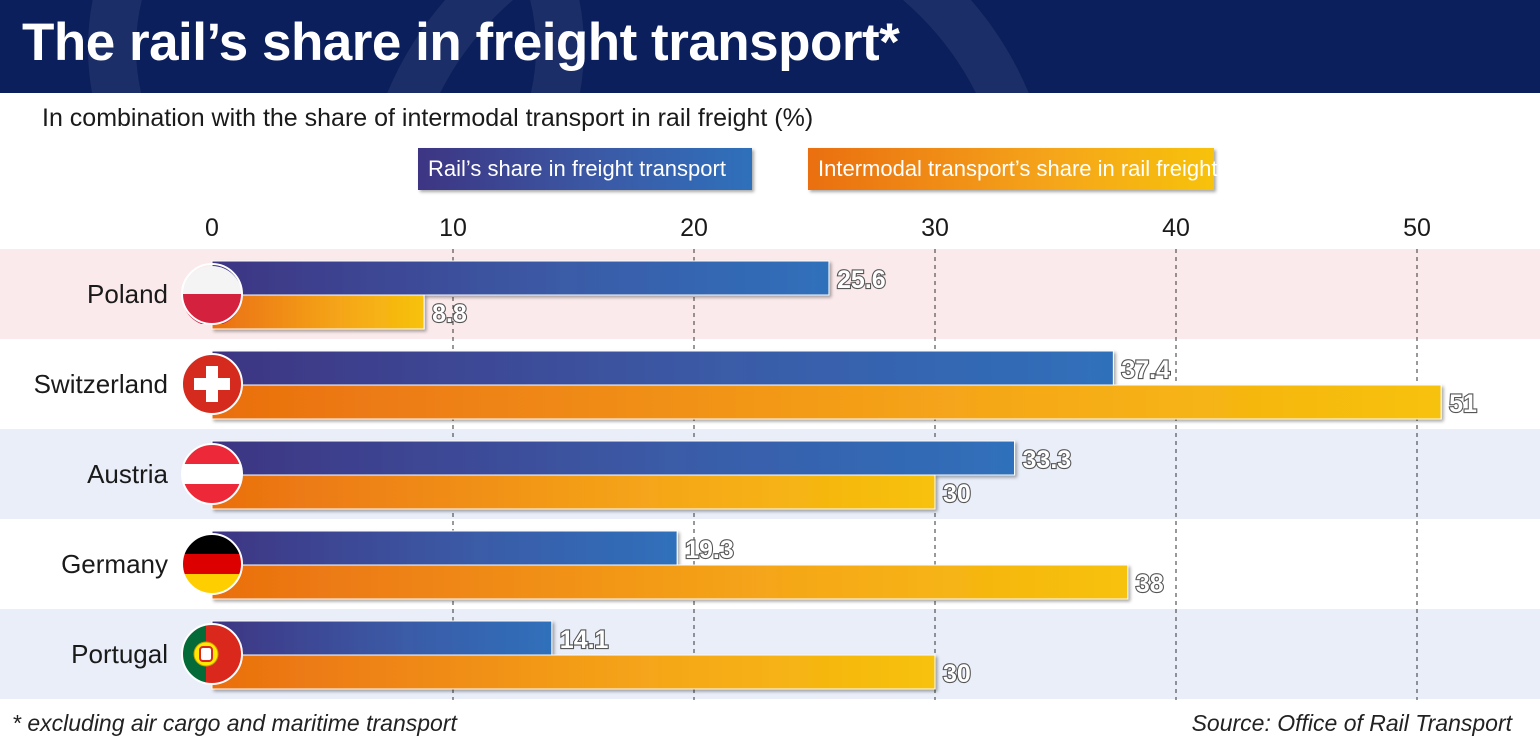 Image resolution: width=1540 pixels, height=749 pixels. I want to click on header-banner: The rail’s share in freight transport*, so click(770, 46).